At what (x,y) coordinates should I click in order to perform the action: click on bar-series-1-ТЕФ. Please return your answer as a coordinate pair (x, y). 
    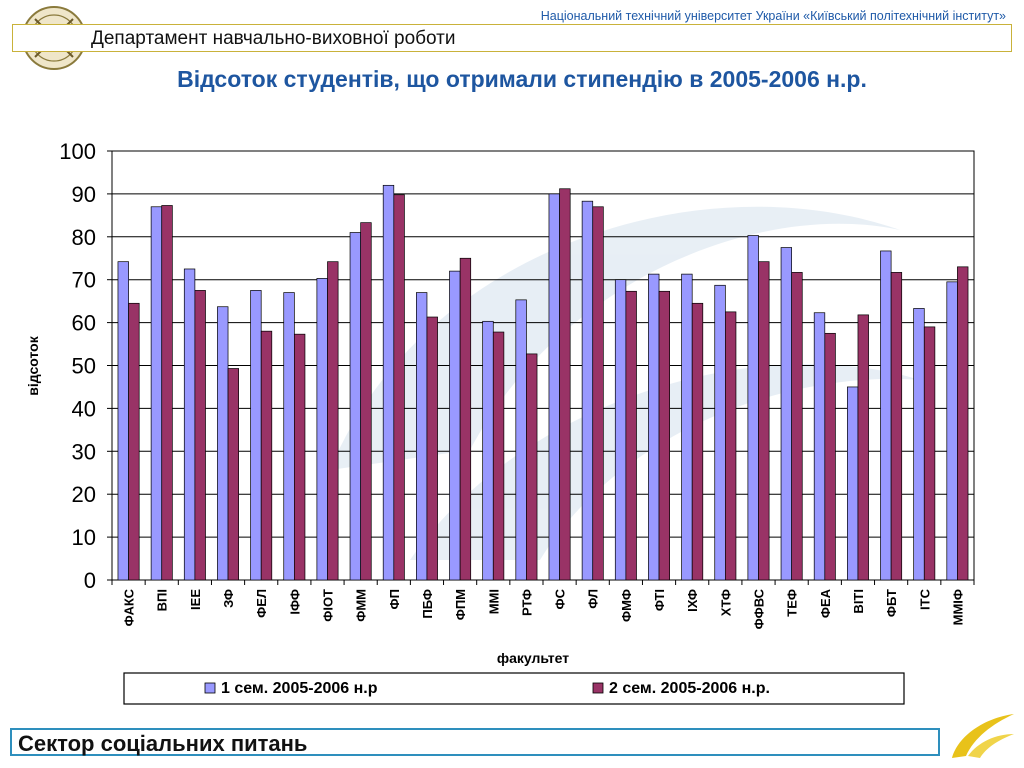
    Looking at the image, I should click on (786, 414).